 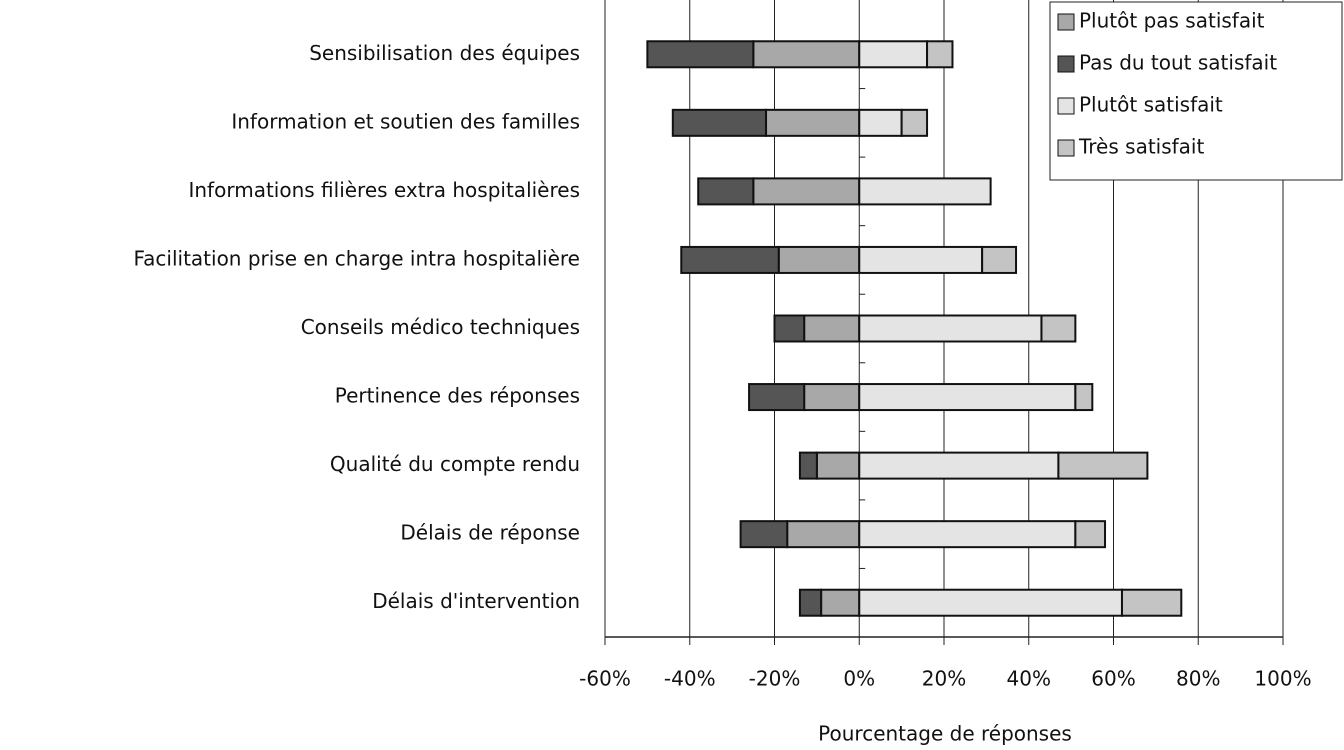 What do you see at coordinates (1178, 63) in the screenshot?
I see `legend-label: Pas du tout satisfait` at bounding box center [1178, 63].